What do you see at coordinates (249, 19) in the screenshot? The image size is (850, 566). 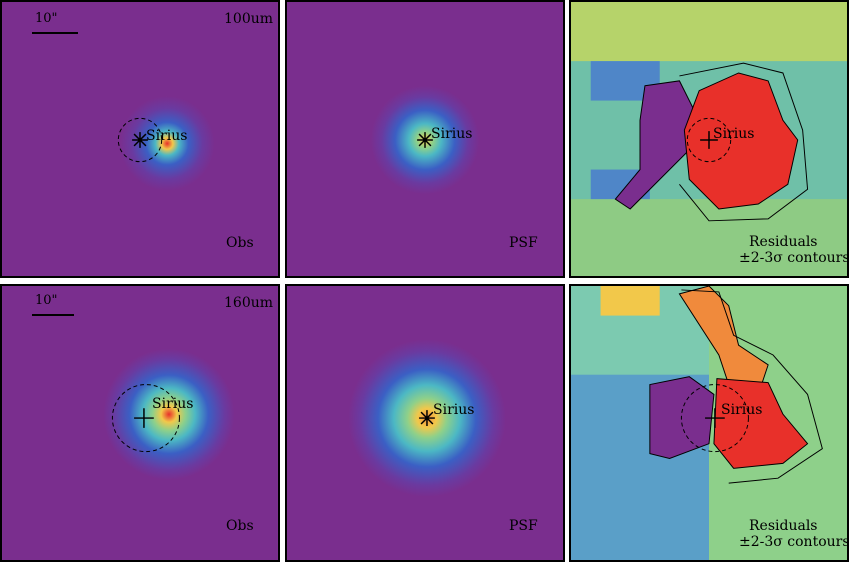 I see `band-label: 100um` at bounding box center [249, 19].